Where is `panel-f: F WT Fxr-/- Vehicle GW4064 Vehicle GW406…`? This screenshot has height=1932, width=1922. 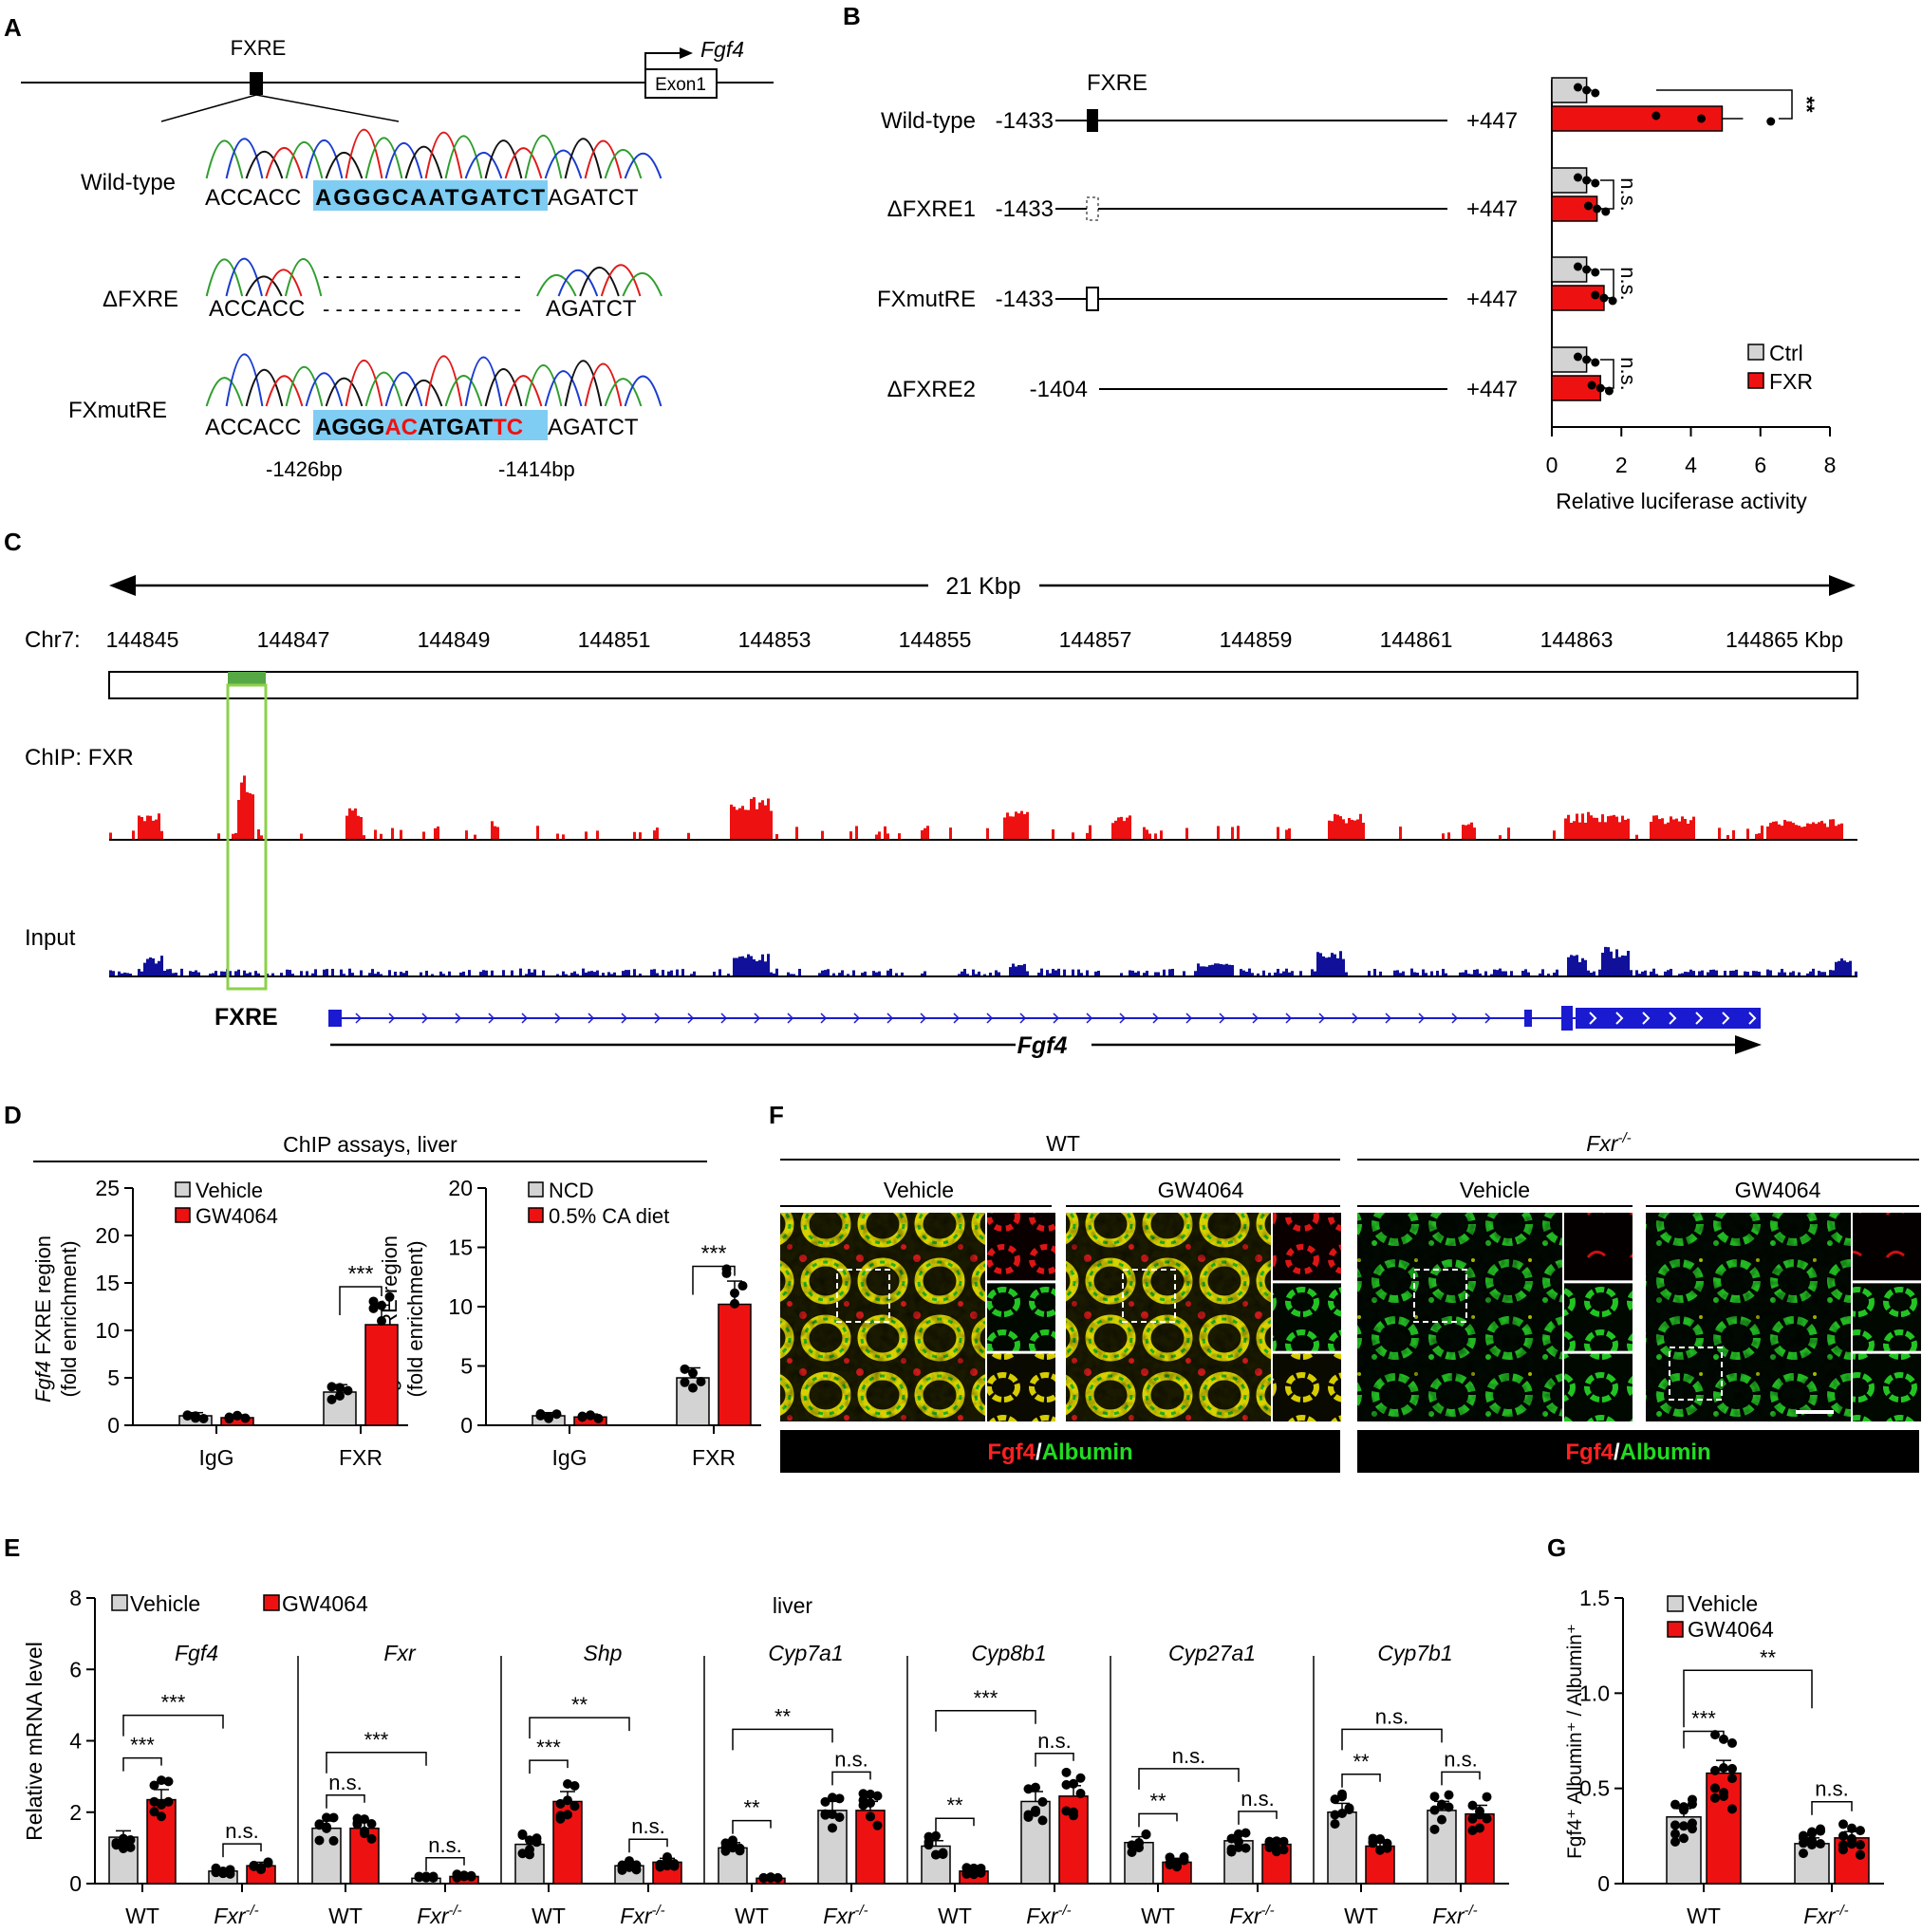
panel-f: F WT Fxr-/- Vehicle GW4064 Vehicle GW406… is located at coordinates (1345, 1287).